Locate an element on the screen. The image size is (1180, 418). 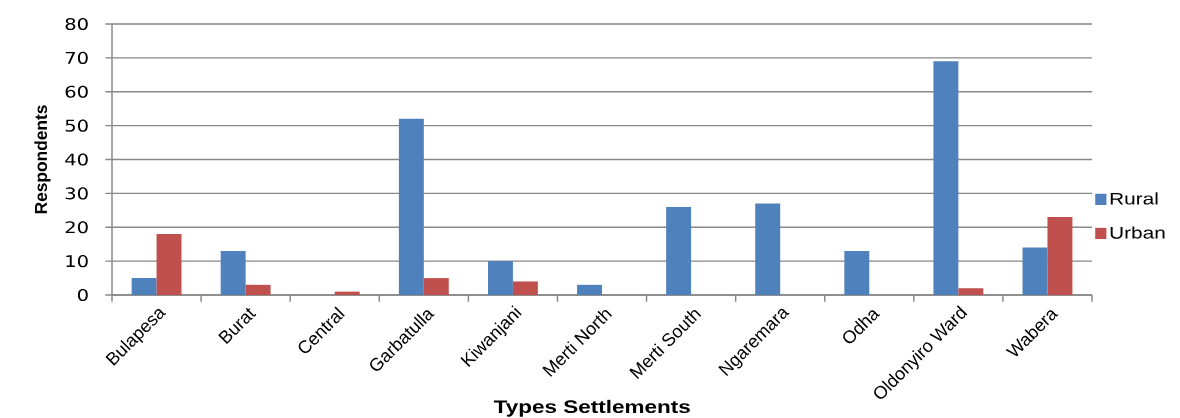
legend-label: Urban is located at coordinates (1137, 232).